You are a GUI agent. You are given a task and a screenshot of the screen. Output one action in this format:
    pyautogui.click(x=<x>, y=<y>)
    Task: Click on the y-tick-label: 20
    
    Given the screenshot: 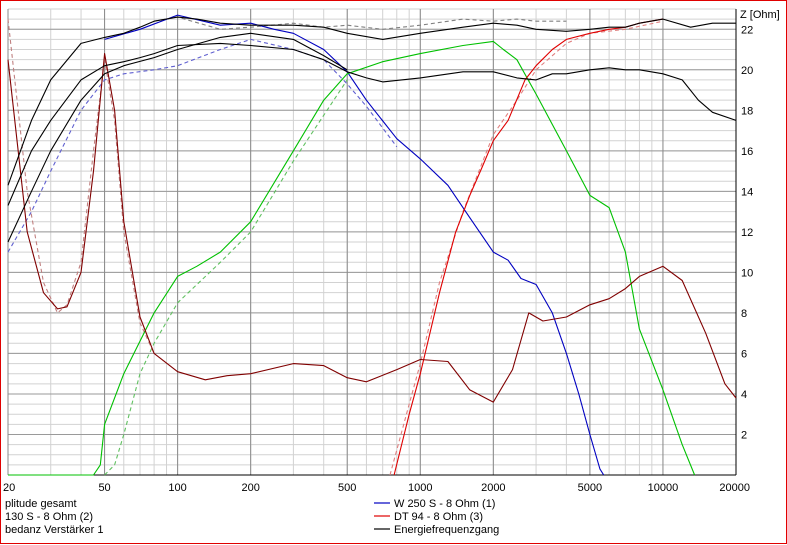 What is the action you would take?
    pyautogui.click(x=747, y=71)
    